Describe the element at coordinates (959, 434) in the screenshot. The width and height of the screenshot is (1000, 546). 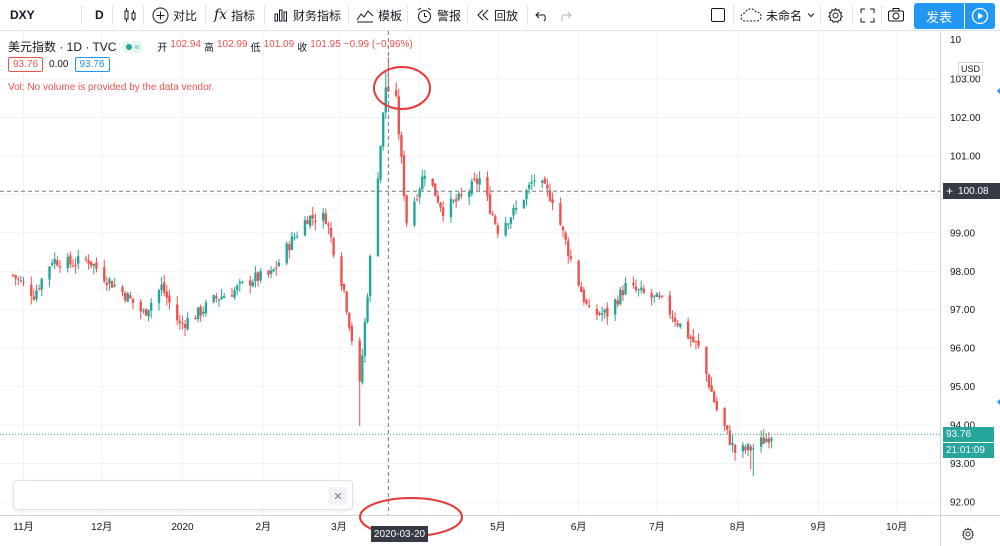
I see `last-price-value: 93.76` at that location.